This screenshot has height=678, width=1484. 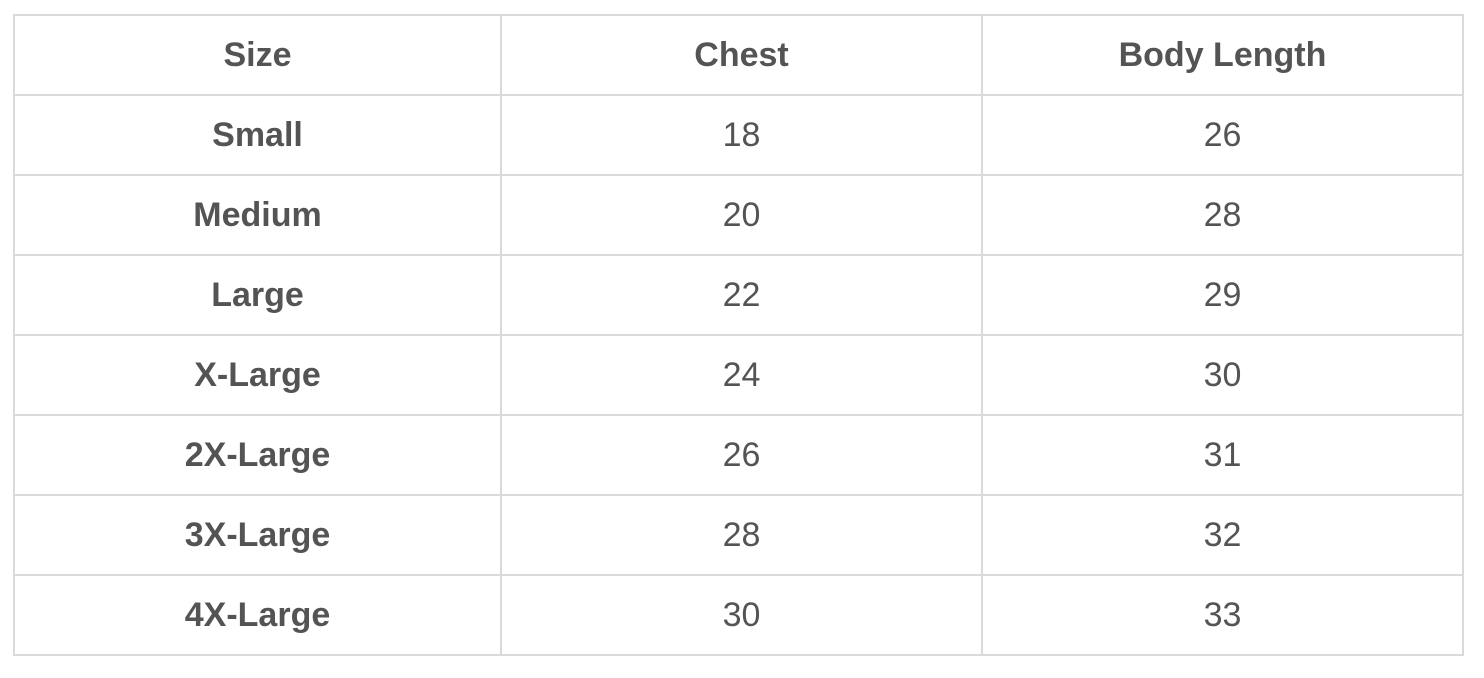 I want to click on table-row-3x-large: 3X-Large 28 32, so click(x=738, y=535).